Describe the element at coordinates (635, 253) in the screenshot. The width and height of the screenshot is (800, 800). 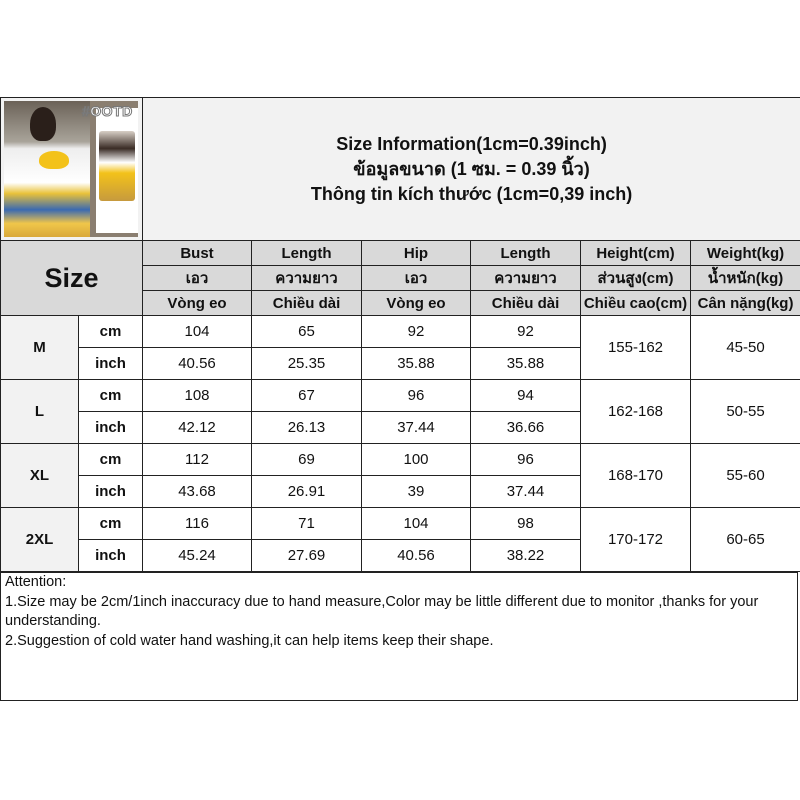
I see `column-header: Height(cm)` at that location.